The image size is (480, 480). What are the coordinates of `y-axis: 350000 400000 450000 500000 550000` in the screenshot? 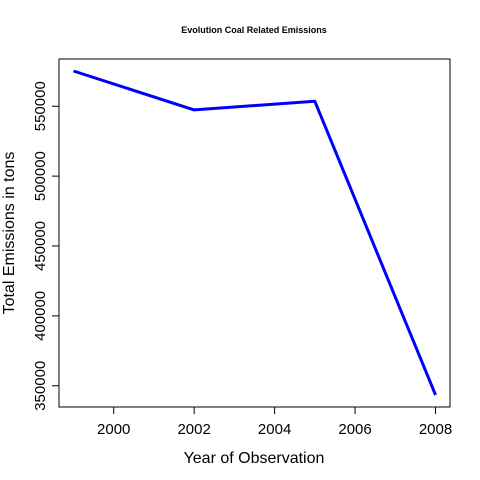 It's located at (45, 246).